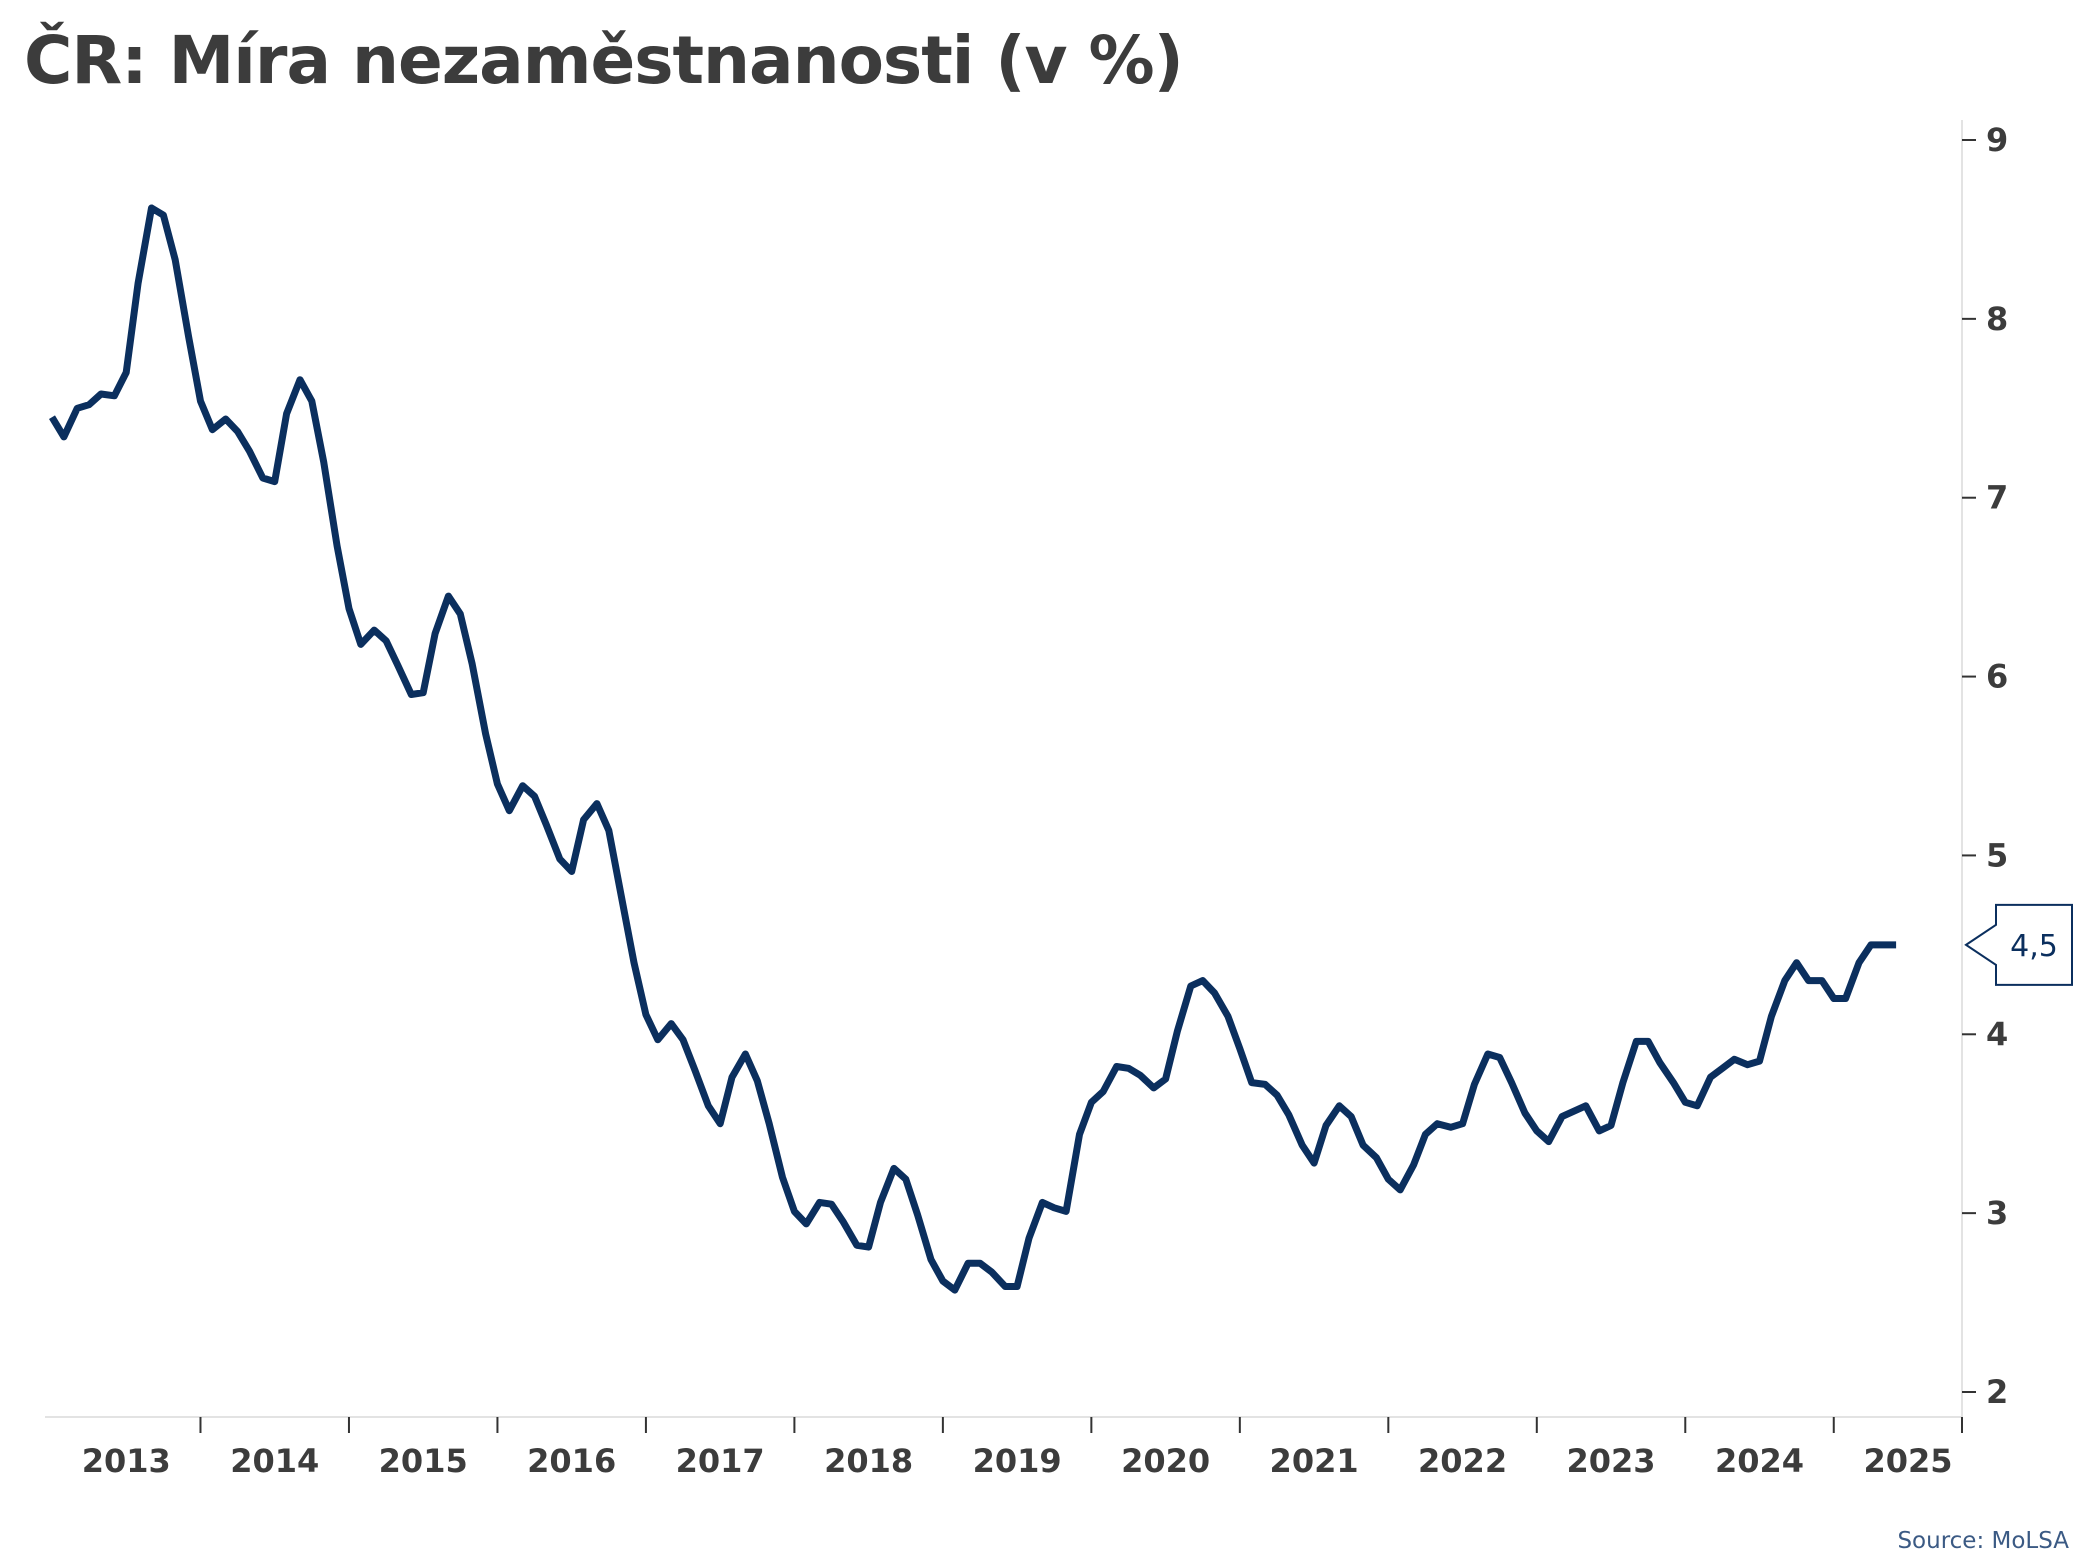  Describe the element at coordinates (1983, 1541) in the screenshot. I see `chart-source: Source: MoLSA` at that location.